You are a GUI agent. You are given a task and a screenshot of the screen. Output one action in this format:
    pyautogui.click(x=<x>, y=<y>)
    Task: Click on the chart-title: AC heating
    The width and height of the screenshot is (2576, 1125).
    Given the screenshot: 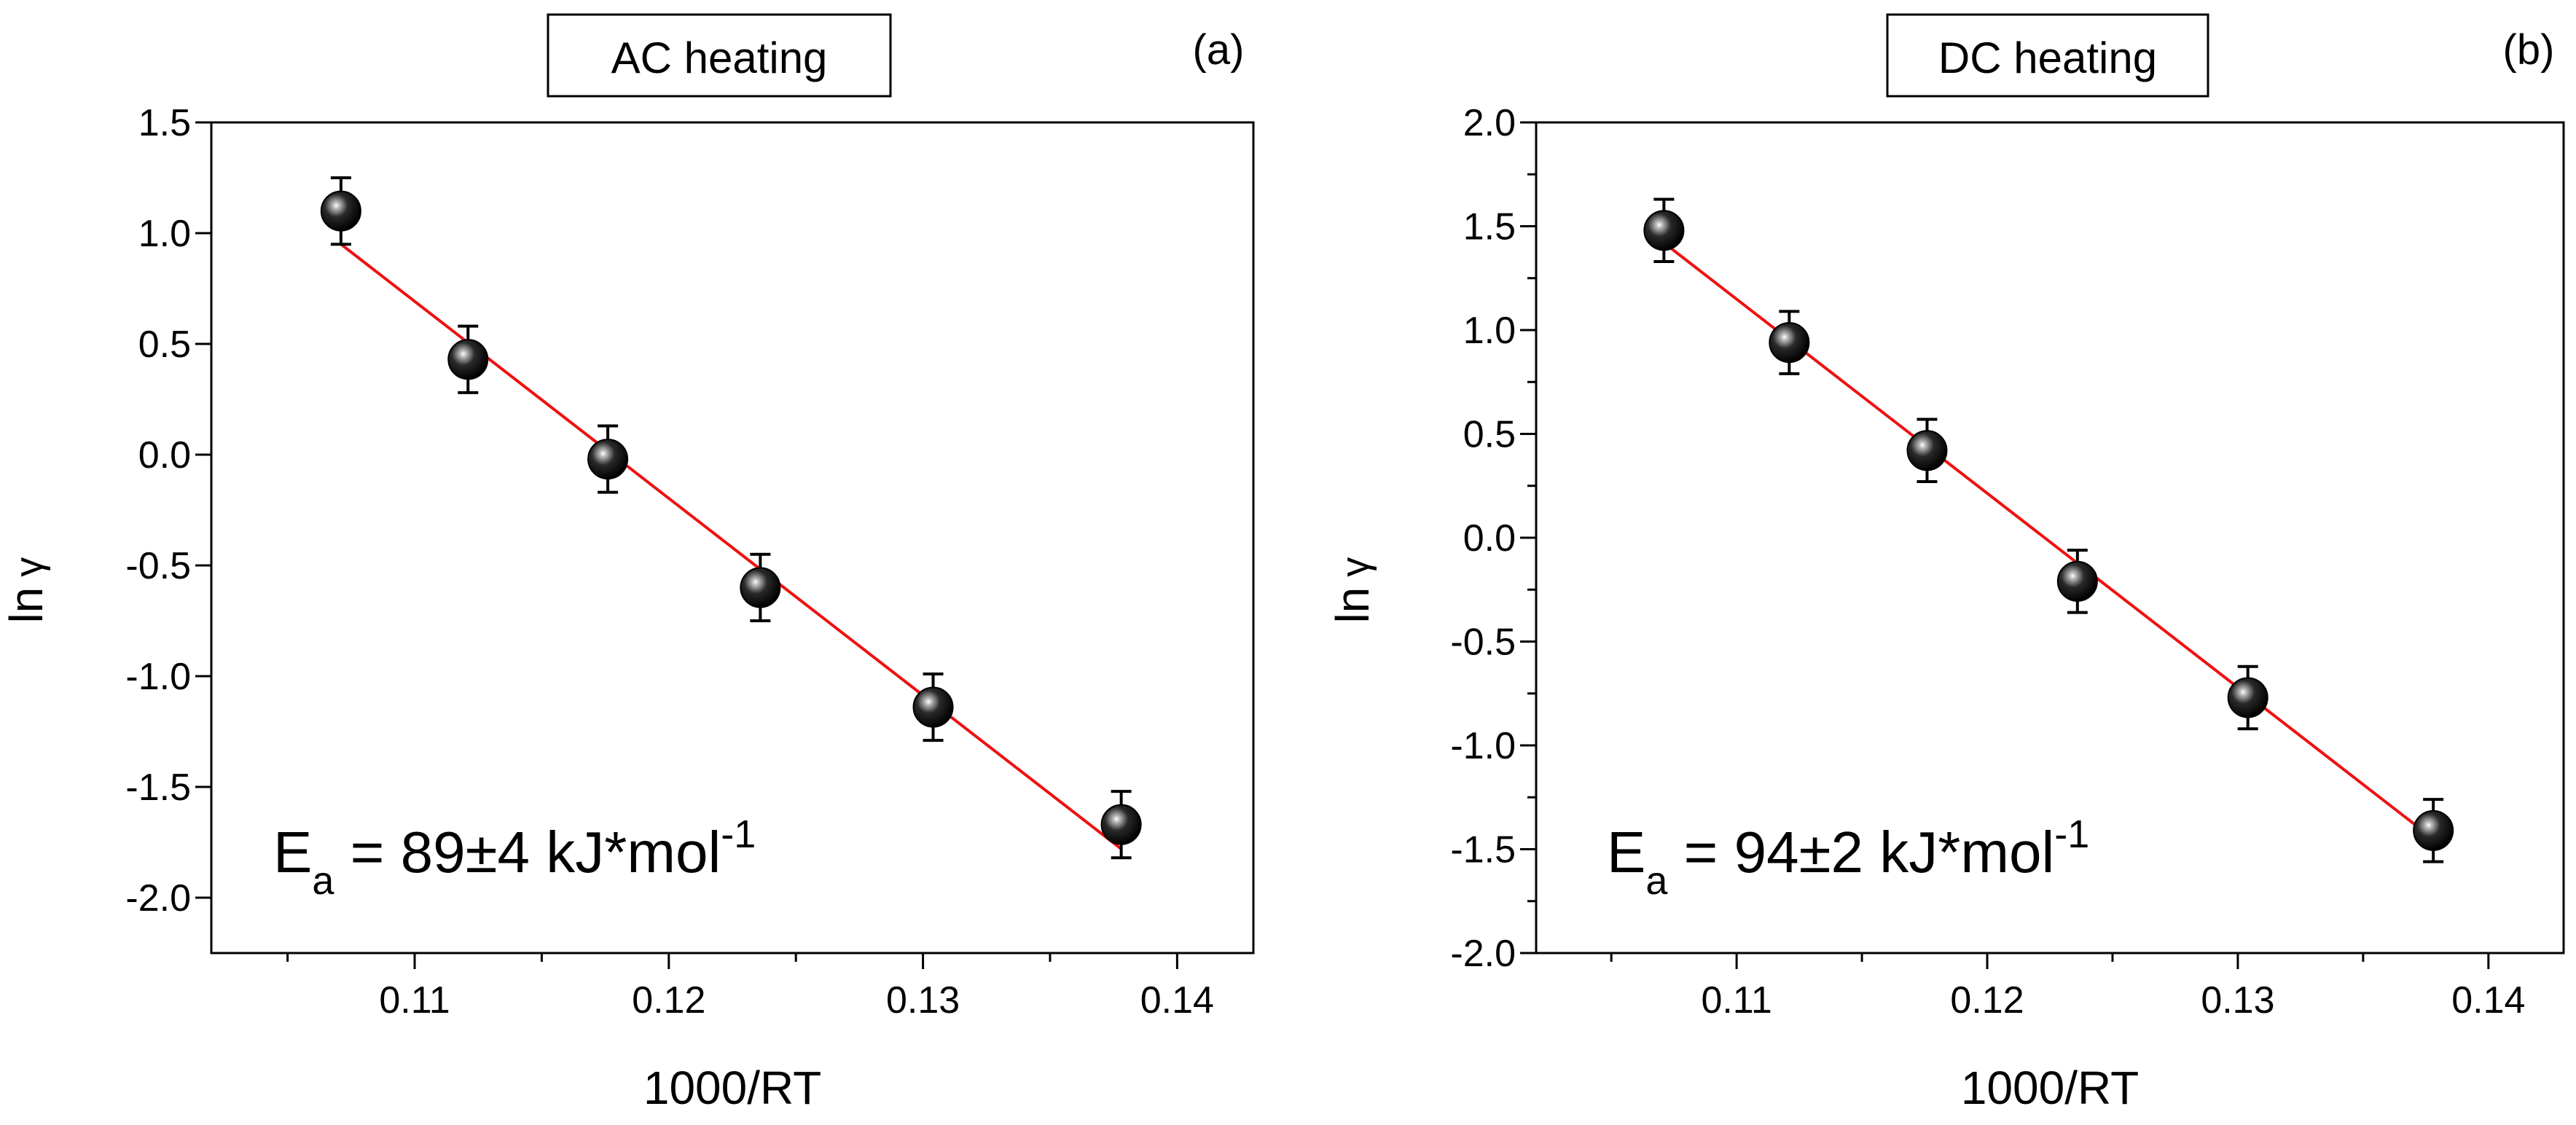 What is the action you would take?
    pyautogui.click(x=719, y=58)
    